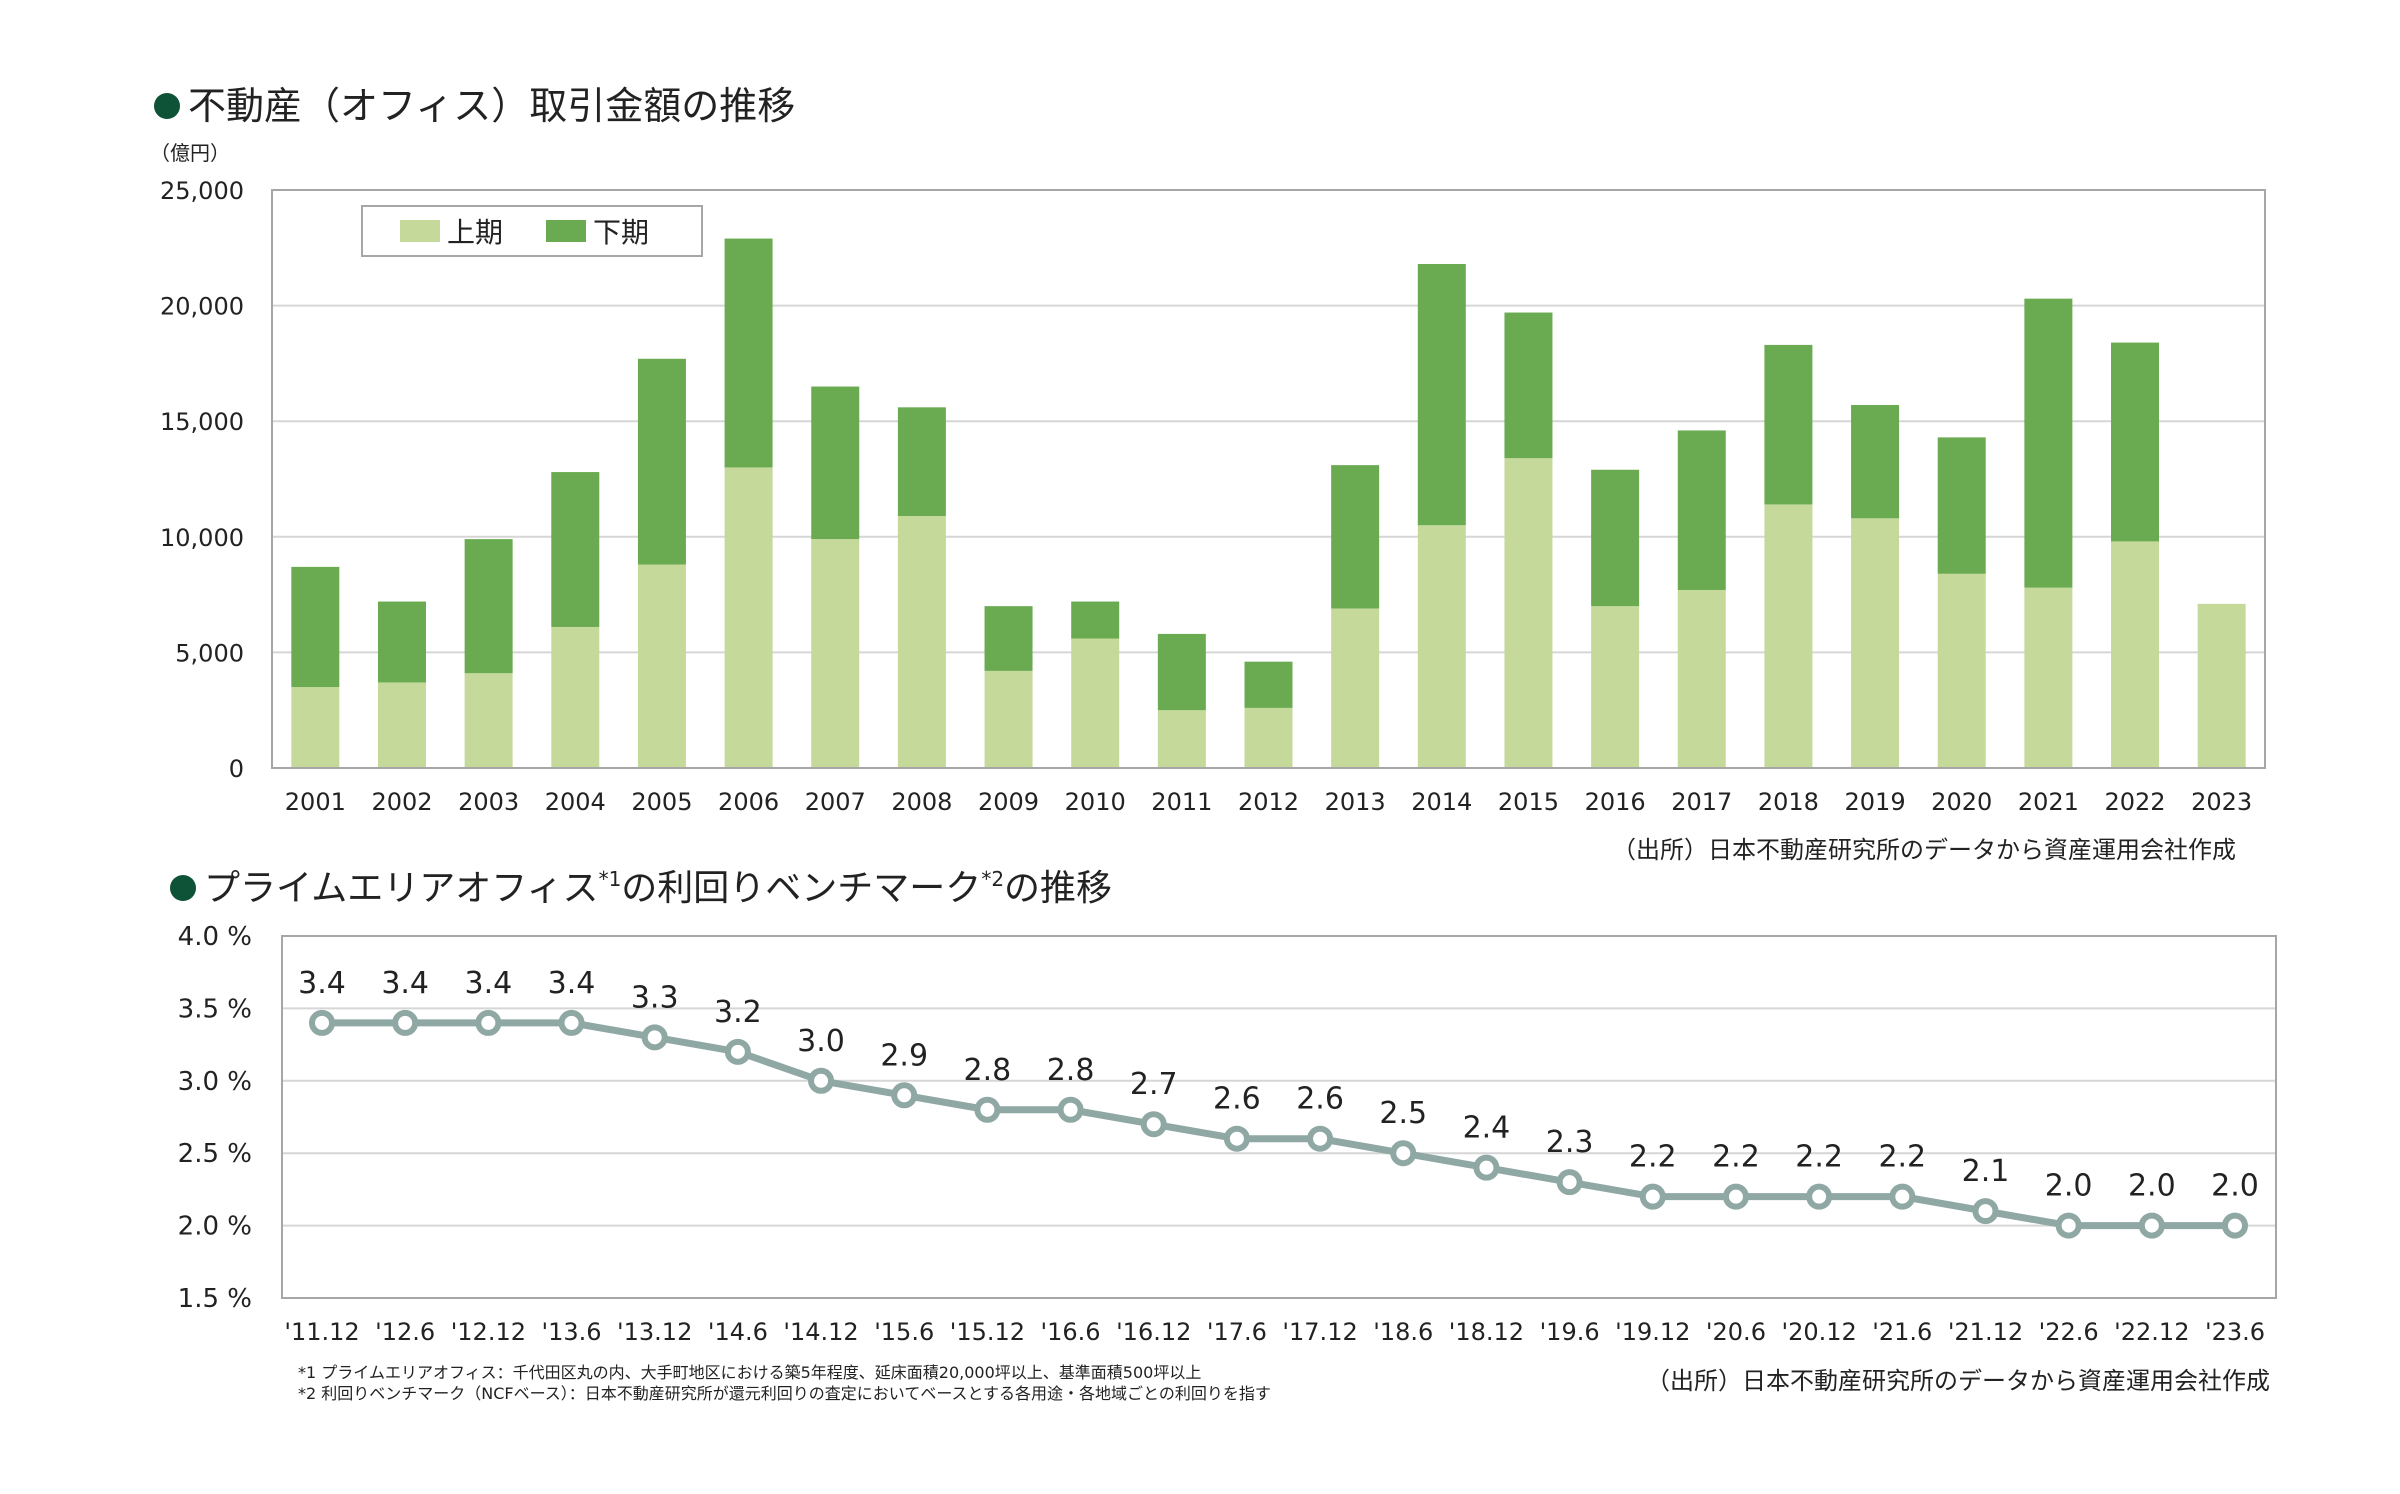 Image resolution: width=2400 pixels, height=1494 pixels. What do you see at coordinates (1441, 802) in the screenshot?
I see `bar-x-tick-label: 2014` at bounding box center [1441, 802].